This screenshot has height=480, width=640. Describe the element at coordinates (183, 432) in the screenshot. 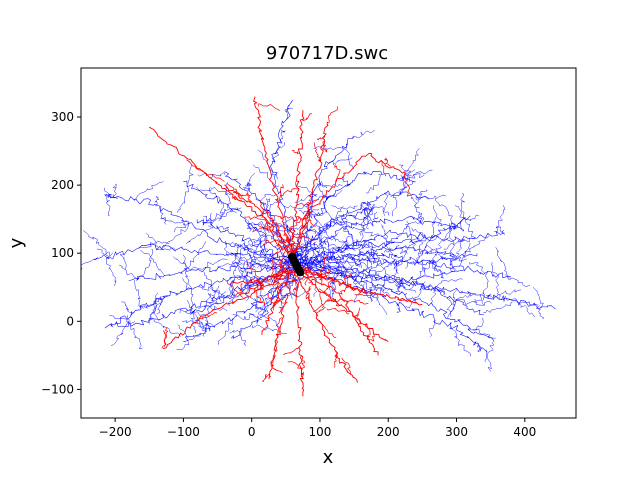

I see `x-tick-label: −100` at that location.